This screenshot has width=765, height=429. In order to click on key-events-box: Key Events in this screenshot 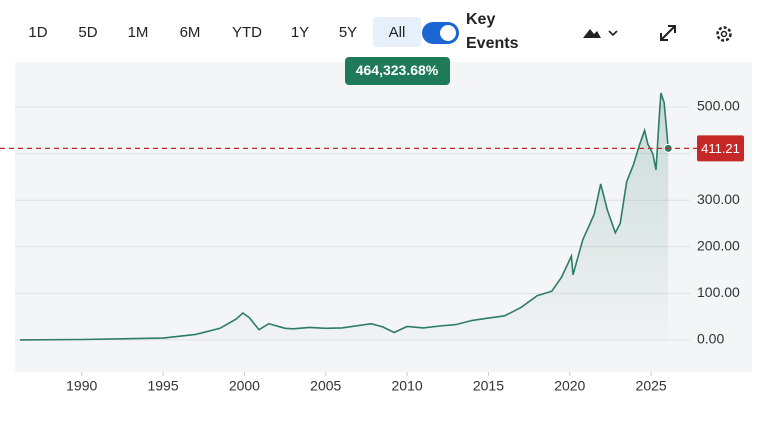, I will do `click(492, 31)`.